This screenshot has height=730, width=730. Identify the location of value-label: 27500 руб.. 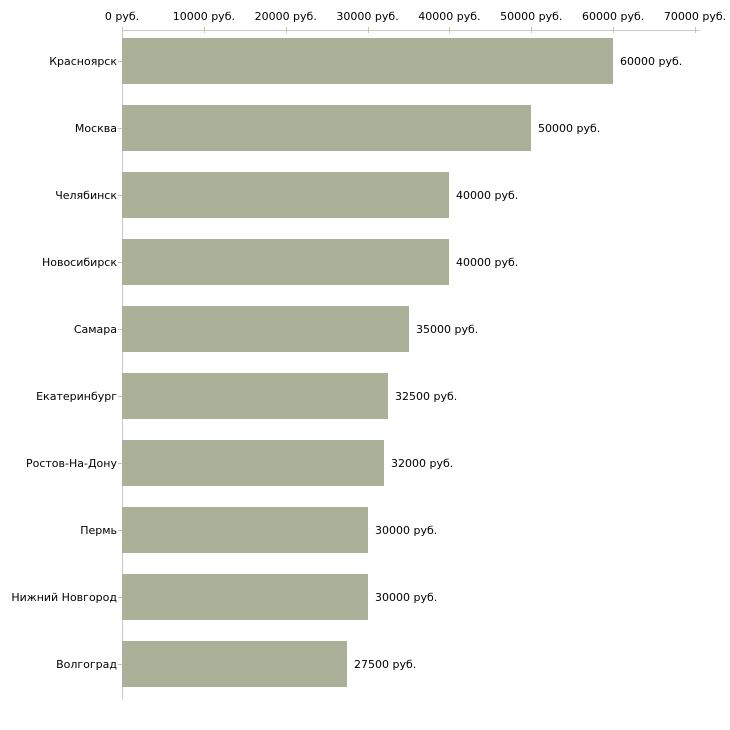
(385, 664).